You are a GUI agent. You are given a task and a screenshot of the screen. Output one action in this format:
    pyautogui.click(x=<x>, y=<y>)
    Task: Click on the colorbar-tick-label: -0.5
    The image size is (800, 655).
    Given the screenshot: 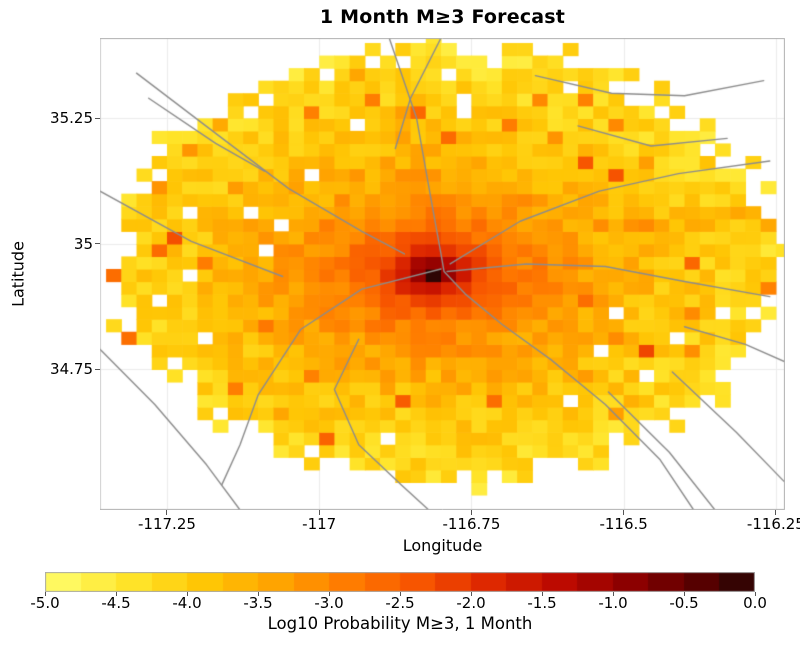 What is the action you would take?
    pyautogui.click(x=684, y=603)
    